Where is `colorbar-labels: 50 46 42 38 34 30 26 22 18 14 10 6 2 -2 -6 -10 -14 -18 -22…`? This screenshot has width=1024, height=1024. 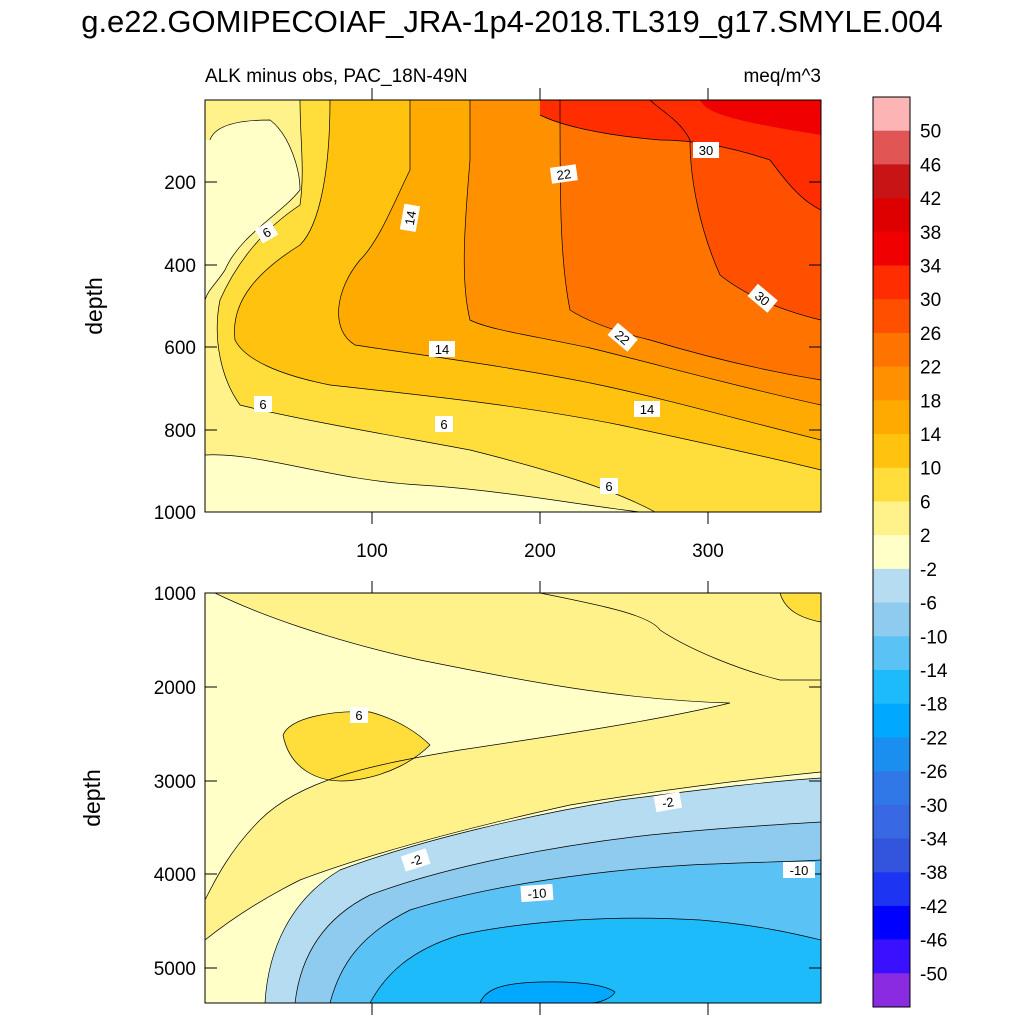 colorbar-labels: 50 46 42 38 34 30 26 22 18 14 10 6 2 -2 -6 -10 -14 -18 -22… is located at coordinates (934, 554).